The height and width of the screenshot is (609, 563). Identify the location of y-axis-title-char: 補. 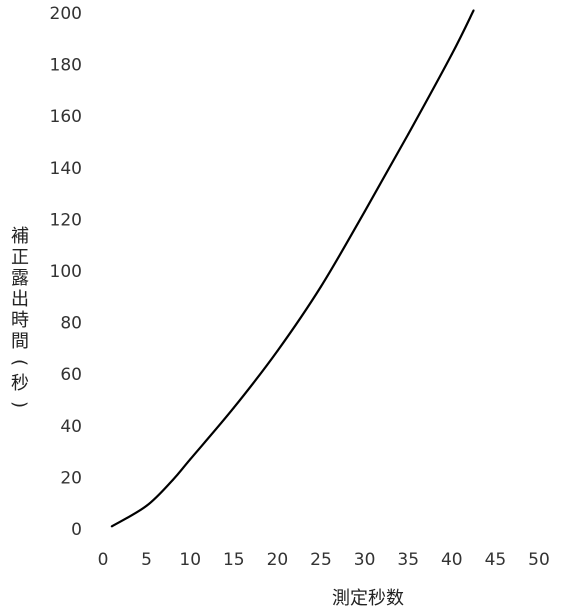
(20, 236).